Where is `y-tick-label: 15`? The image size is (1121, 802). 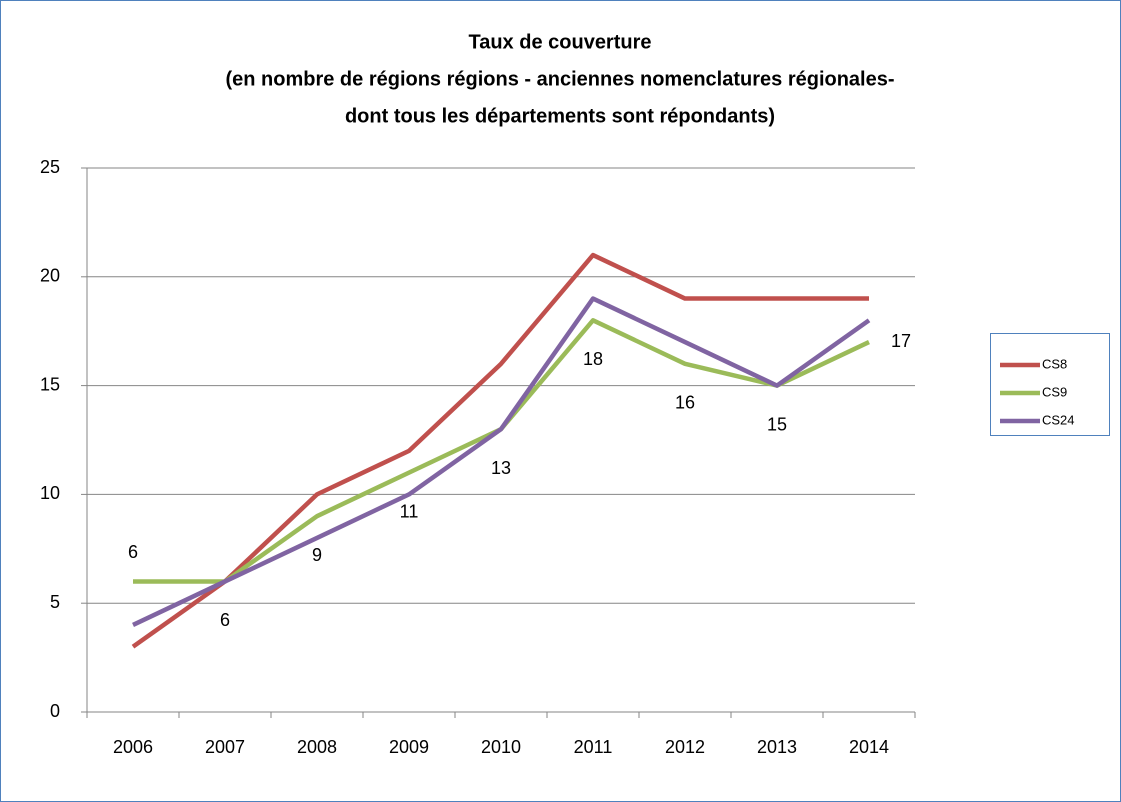 y-tick-label: 15 is located at coordinates (50, 384).